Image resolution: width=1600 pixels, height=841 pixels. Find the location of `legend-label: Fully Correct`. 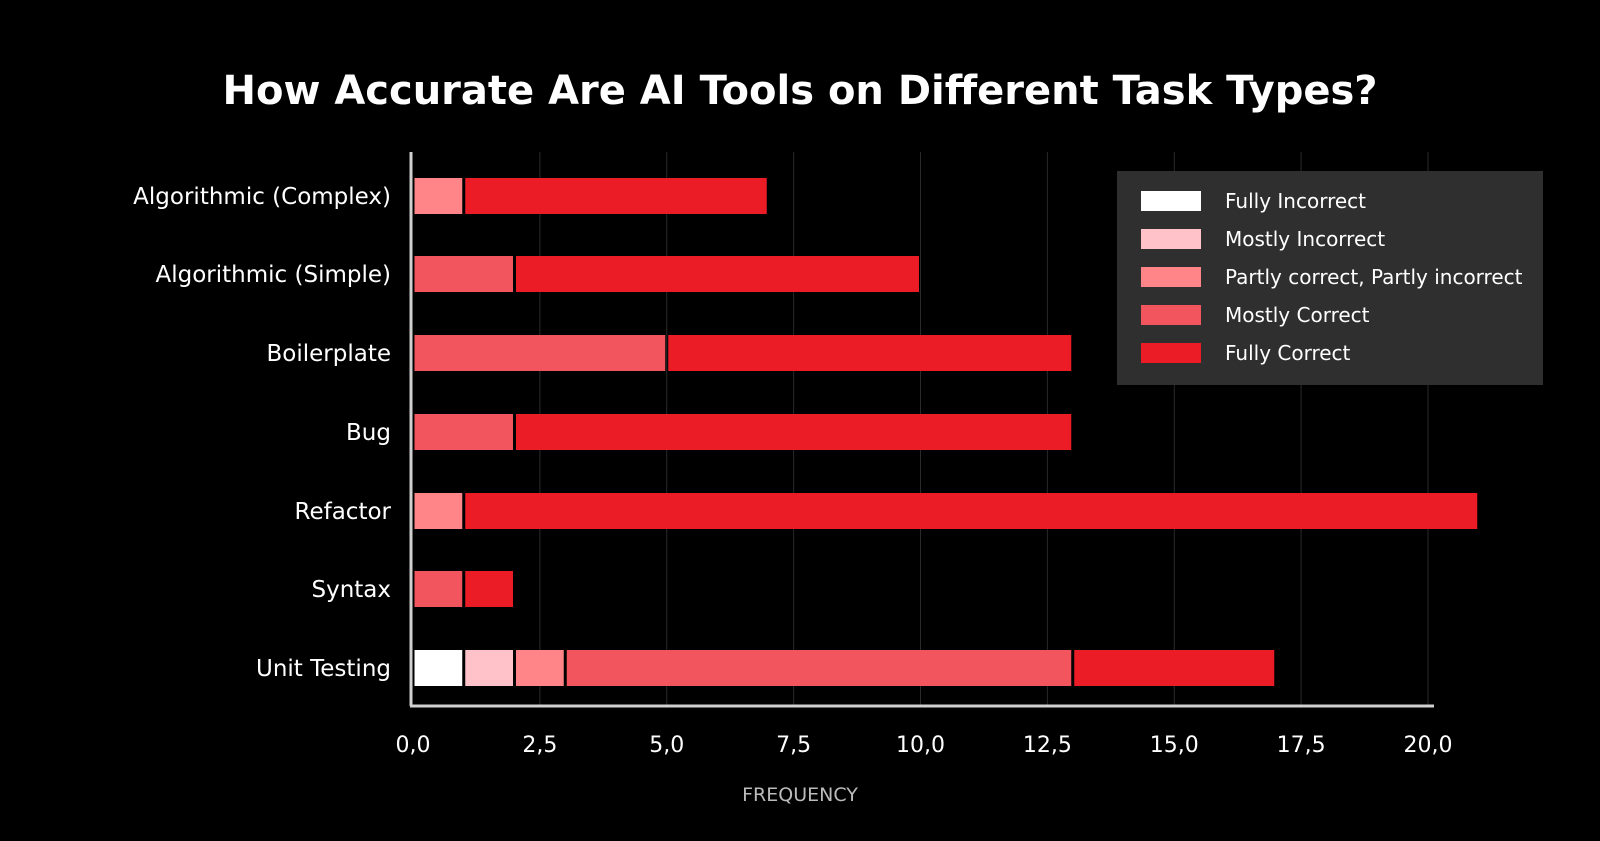

legend-label: Fully Correct is located at coordinates (1288, 353).